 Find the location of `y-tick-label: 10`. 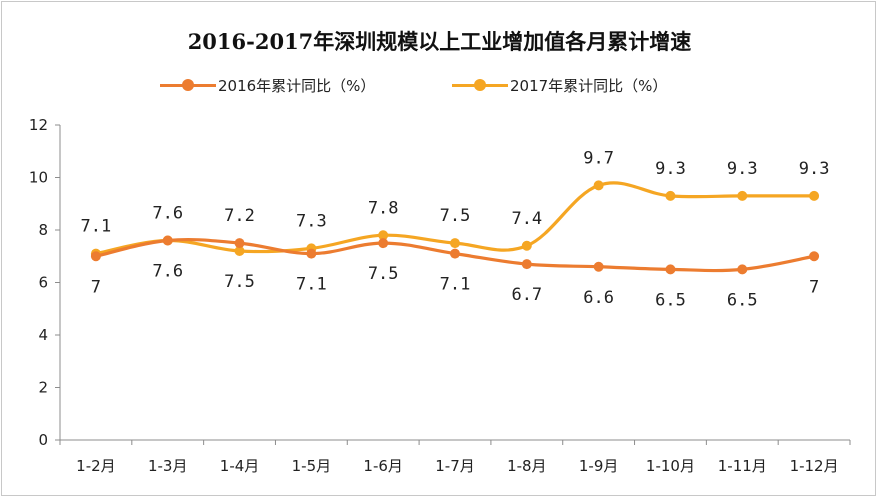

y-tick-label: 10 is located at coordinates (38, 178).